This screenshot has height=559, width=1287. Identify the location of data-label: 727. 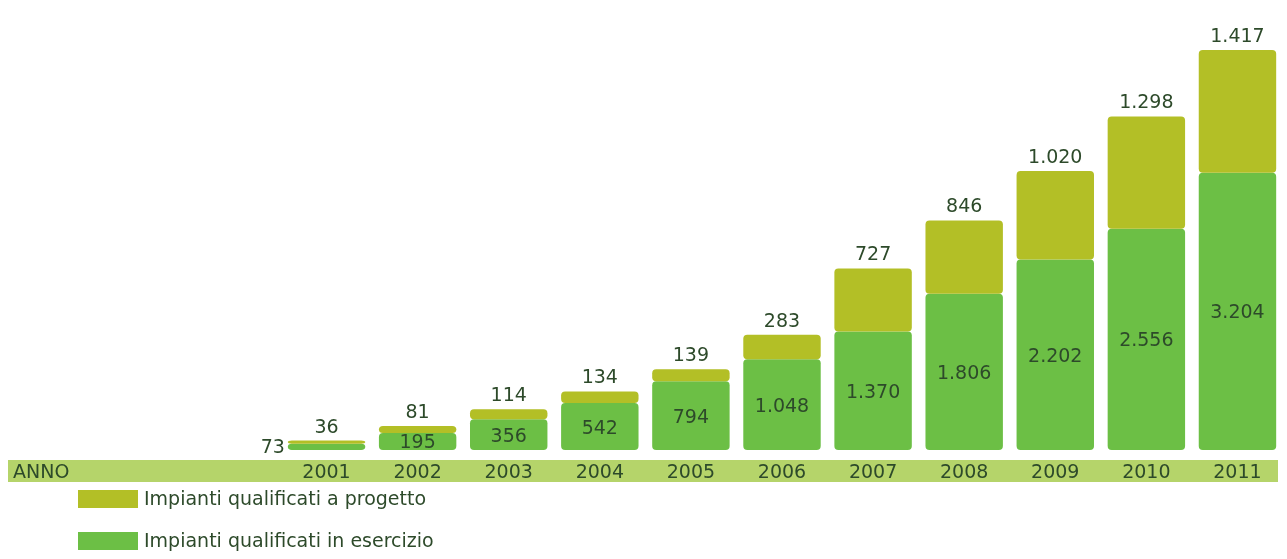
(873, 253).